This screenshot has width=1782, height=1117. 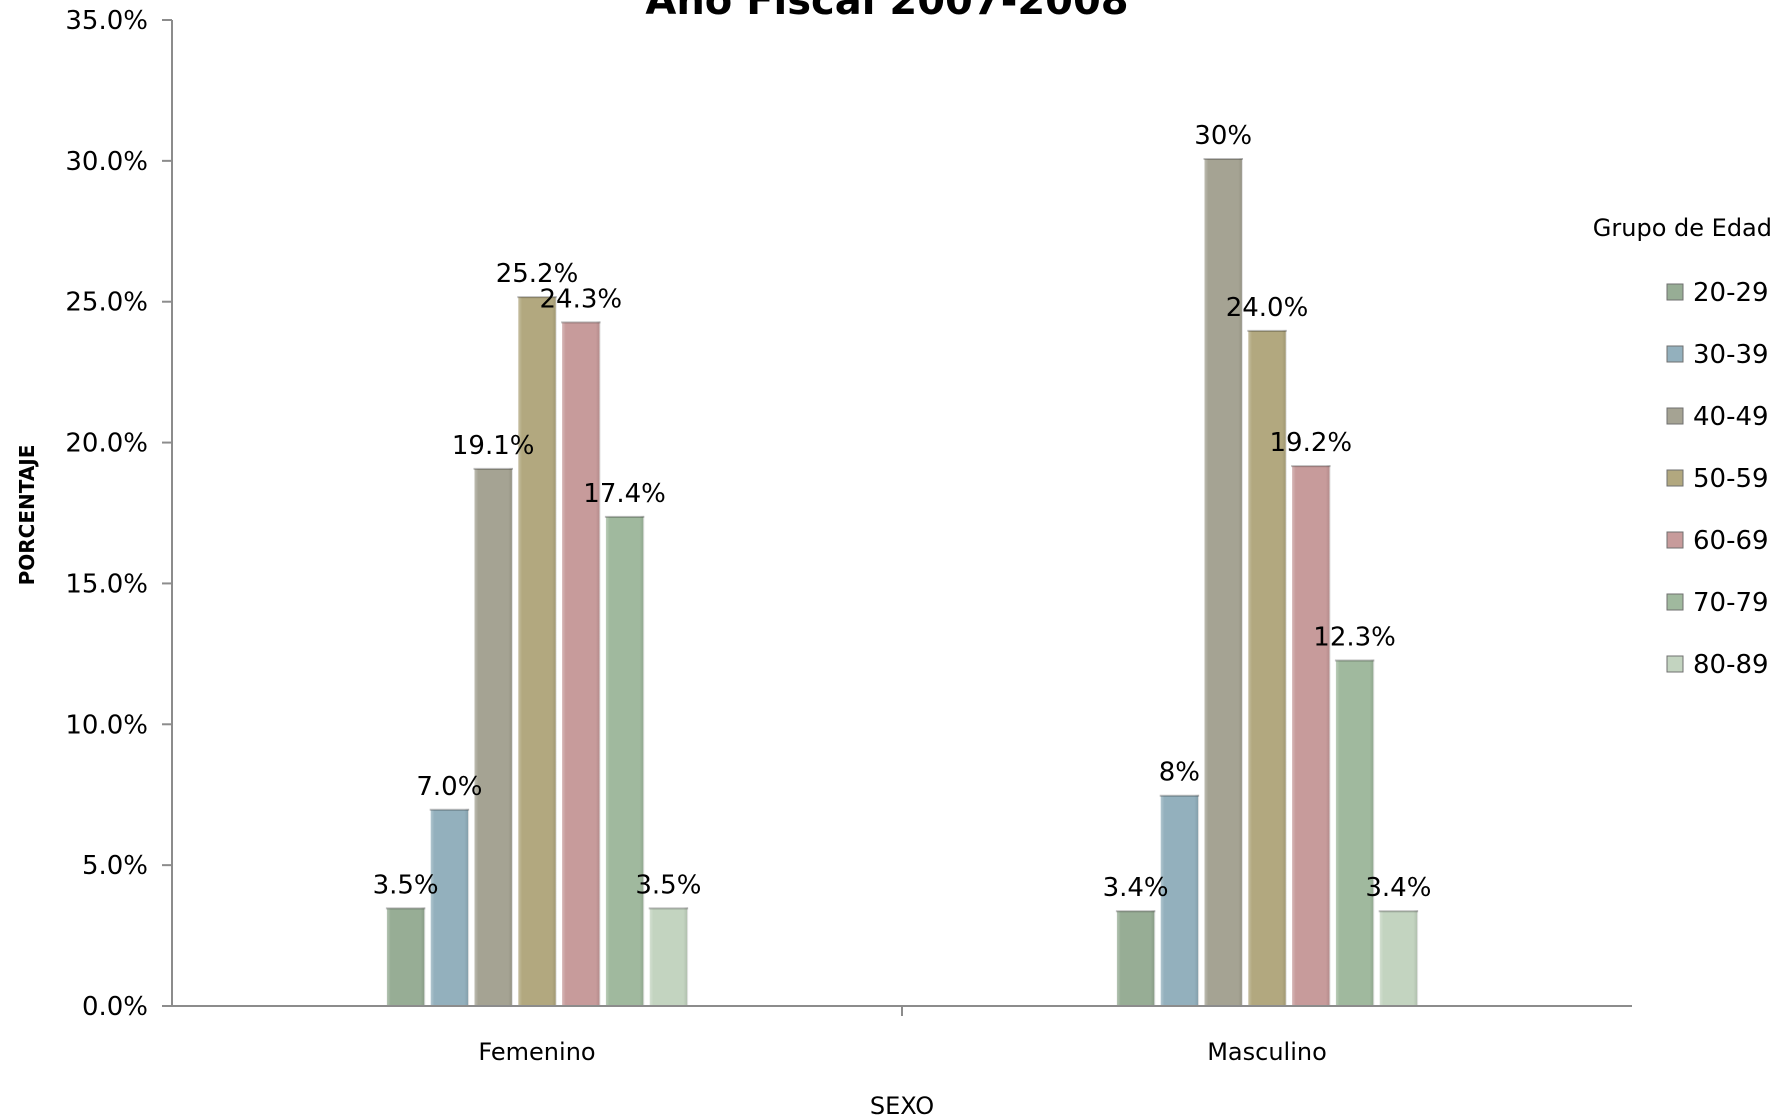 I want to click on x-axis-title: SEXO, so click(x=902, y=1104).